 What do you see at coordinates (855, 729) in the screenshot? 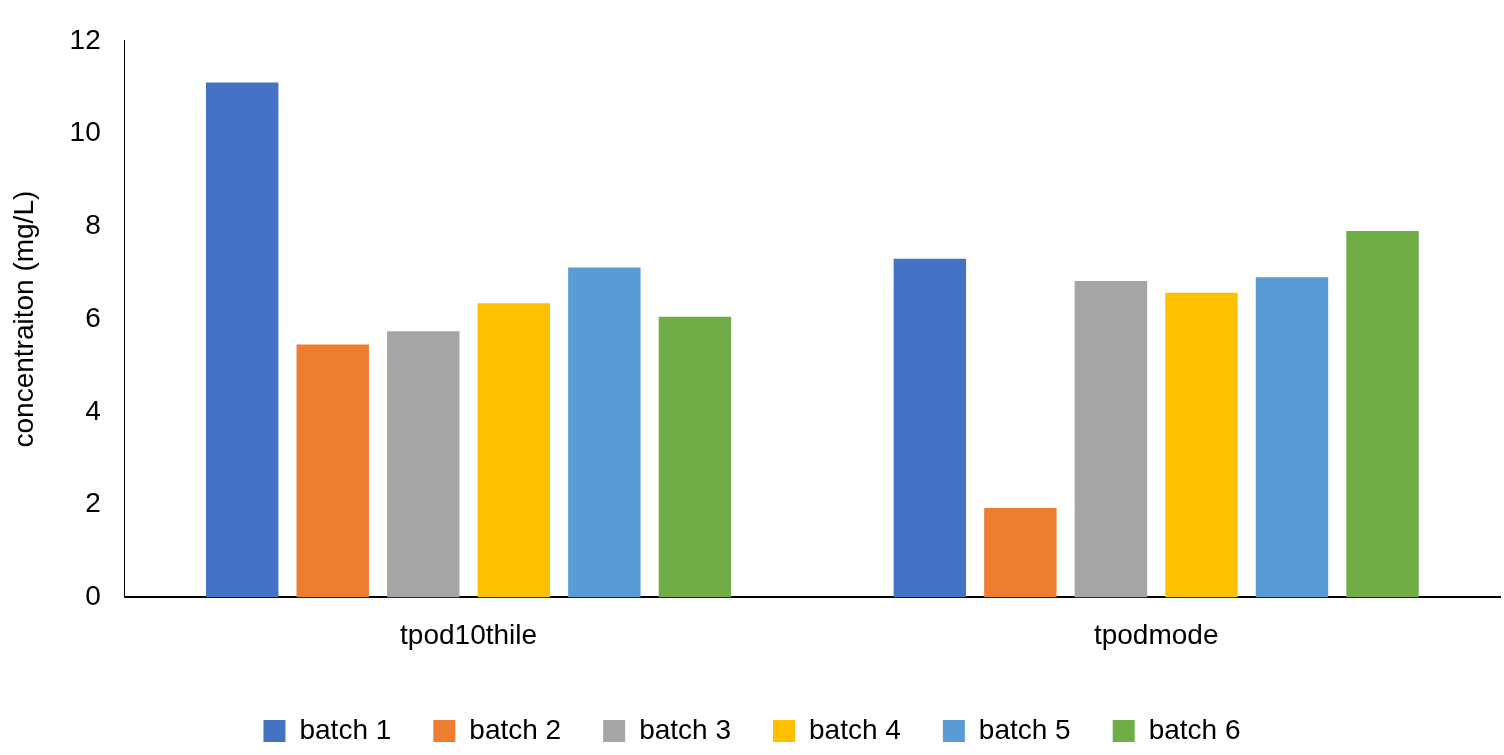
I see `legend-label: batch 4` at bounding box center [855, 729].